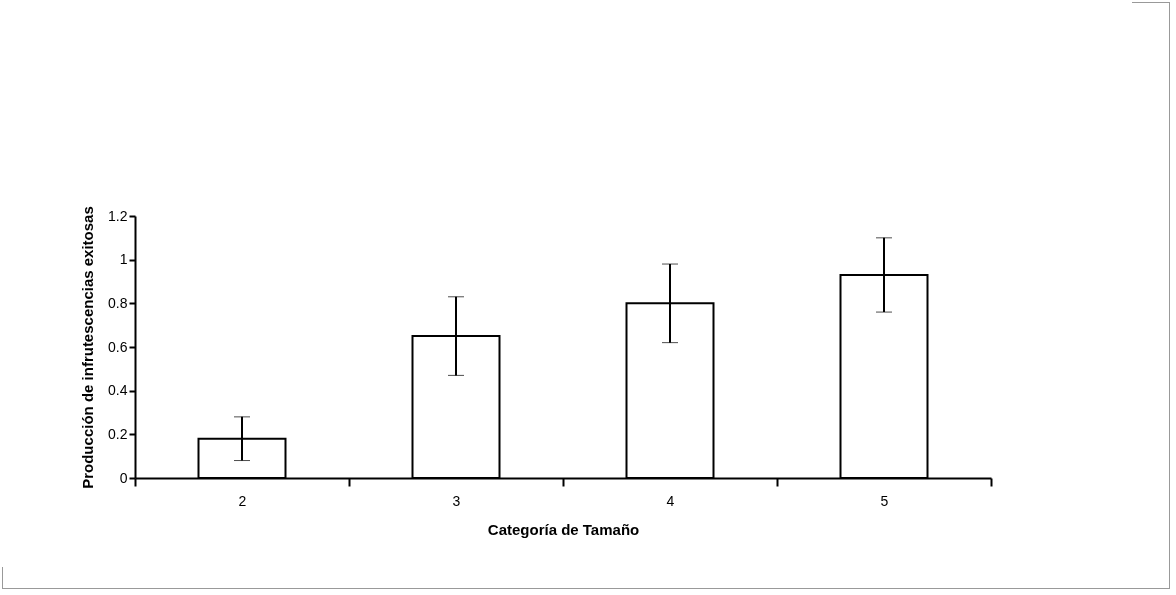 Image resolution: width=1176 pixels, height=595 pixels. Describe the element at coordinates (456, 500) in the screenshot. I see `x-tick-label: 3` at that location.